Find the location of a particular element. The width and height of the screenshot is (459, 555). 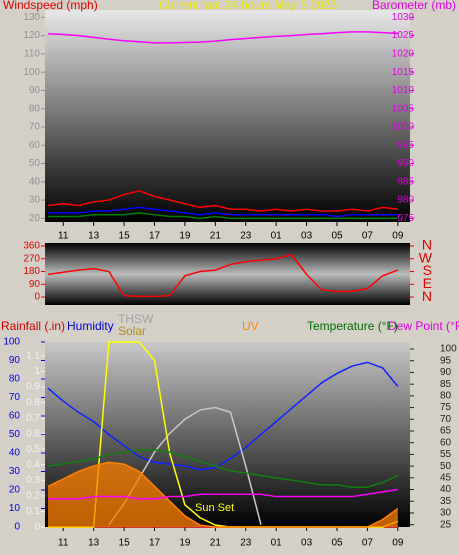

y-tick-label: 0.6 is located at coordinates (33, 433).